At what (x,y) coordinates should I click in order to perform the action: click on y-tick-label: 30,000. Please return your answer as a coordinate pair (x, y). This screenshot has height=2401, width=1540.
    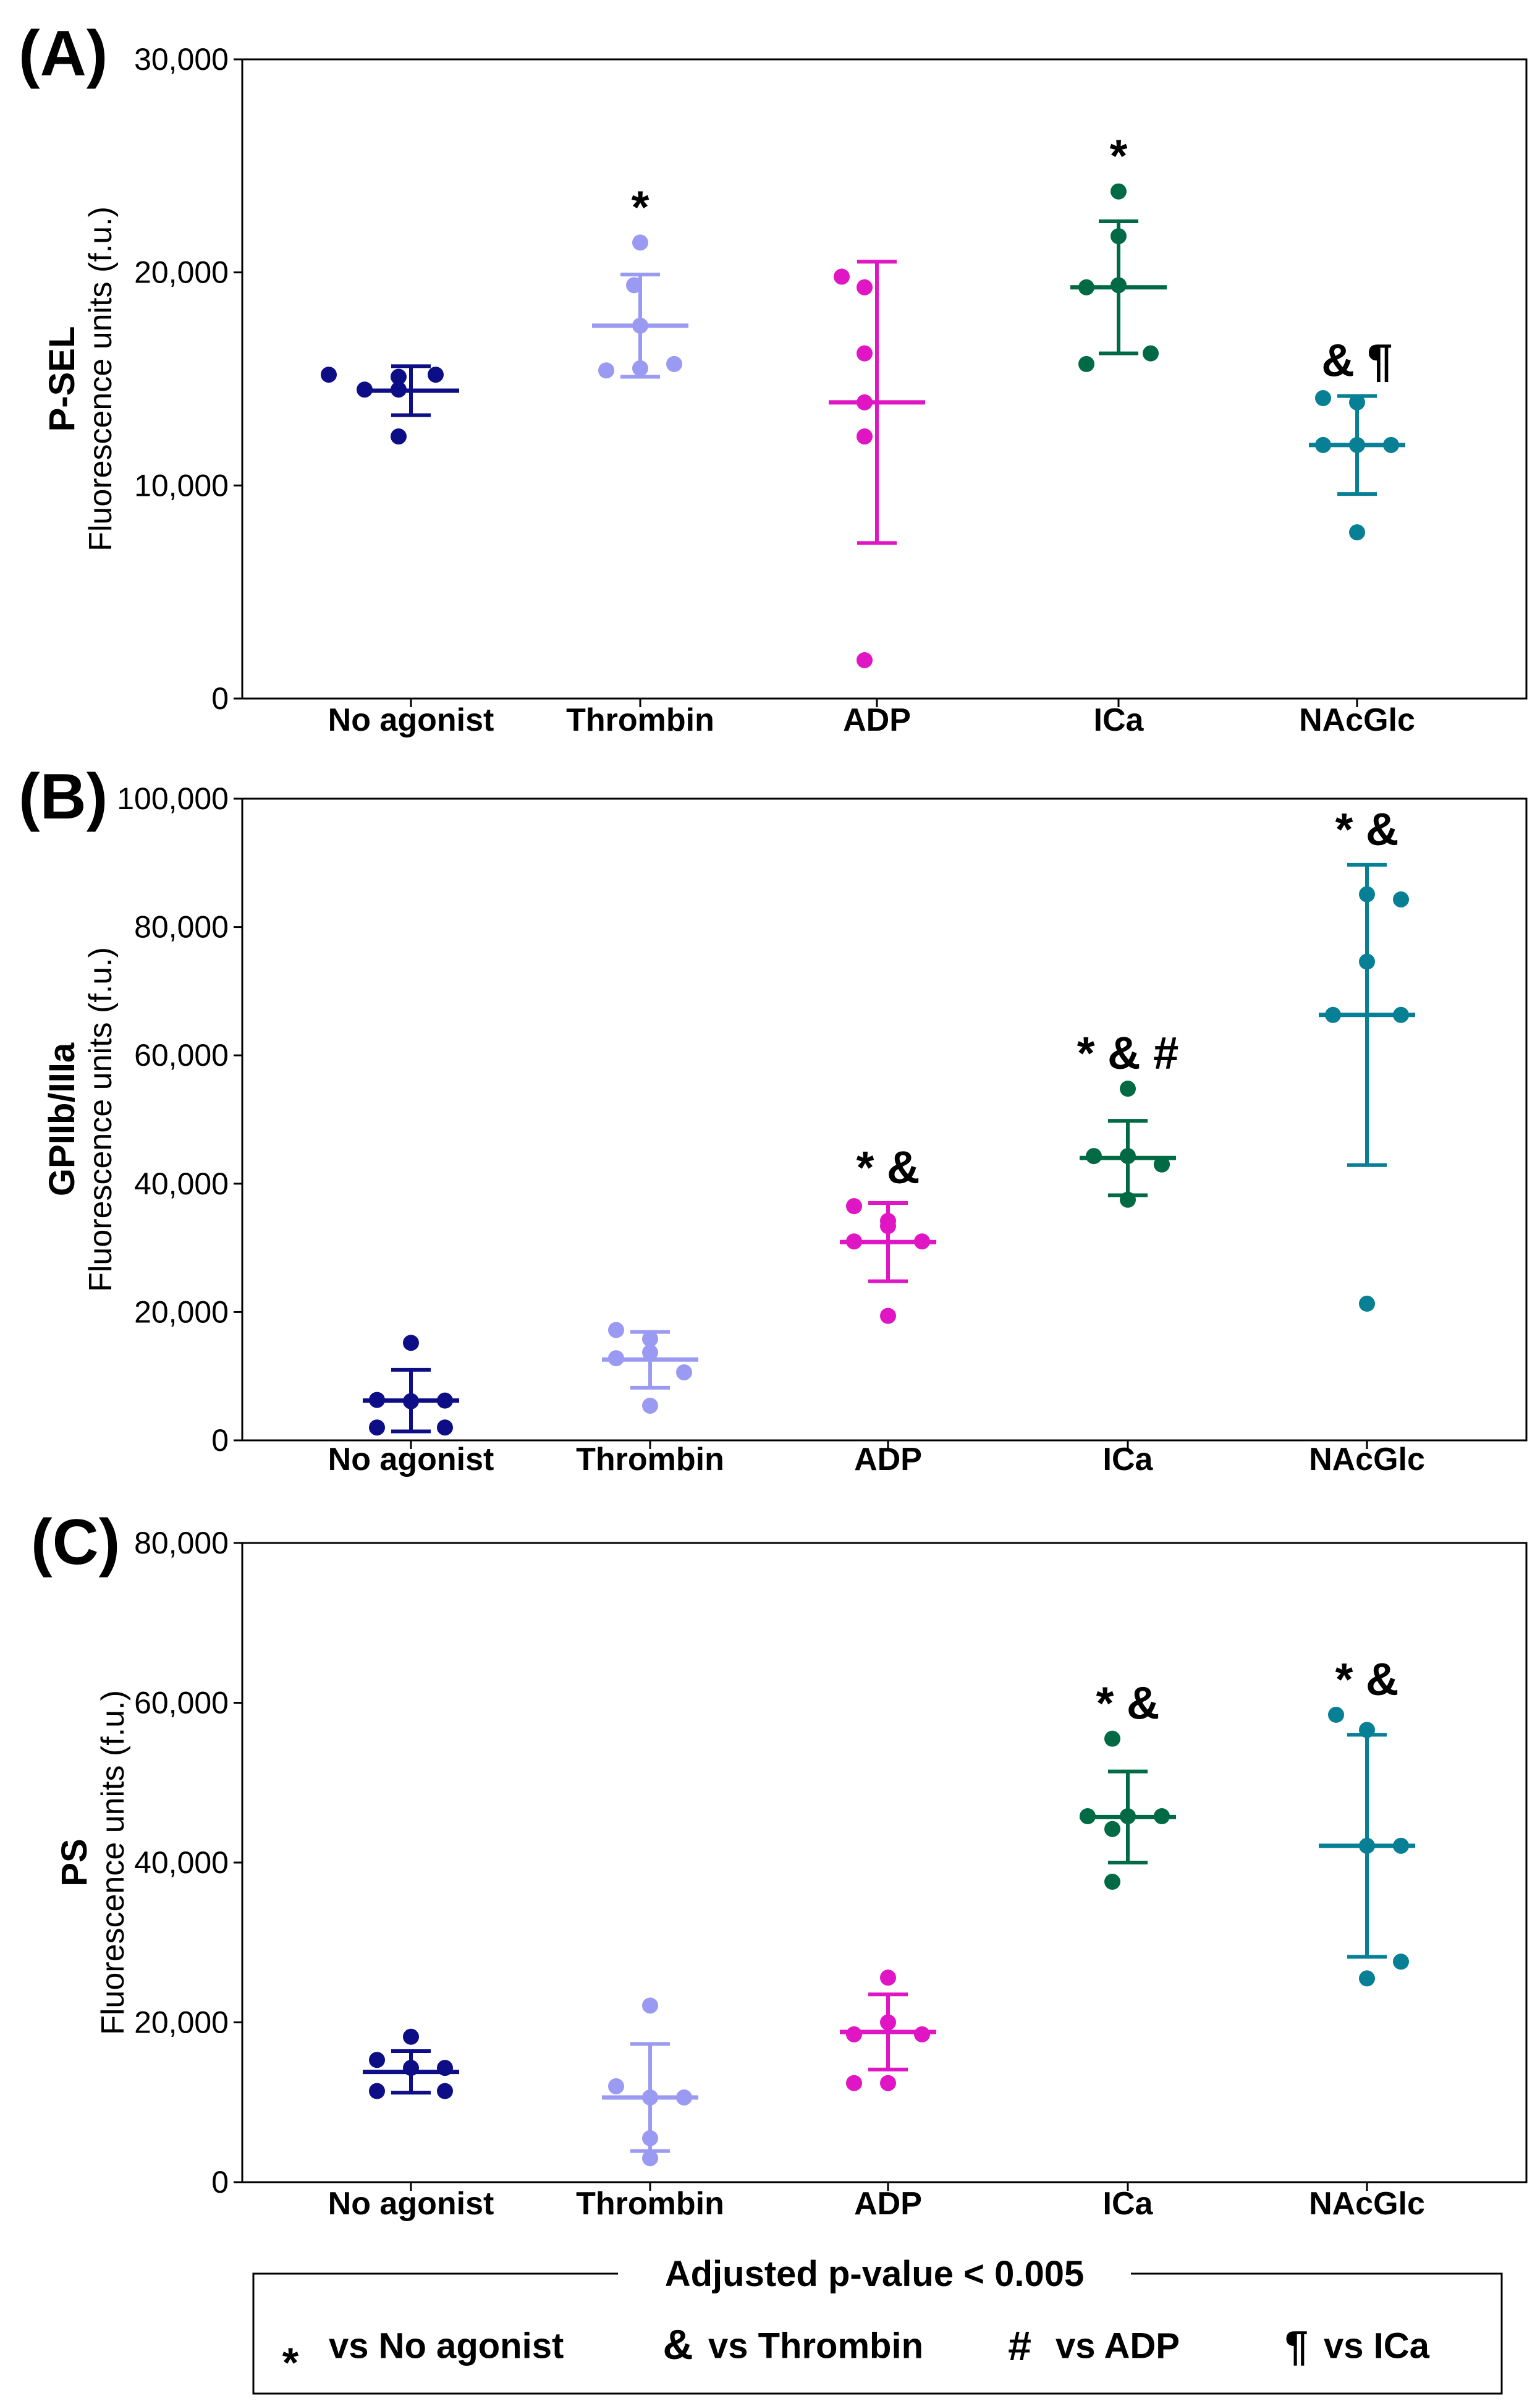
    Looking at the image, I should click on (181, 59).